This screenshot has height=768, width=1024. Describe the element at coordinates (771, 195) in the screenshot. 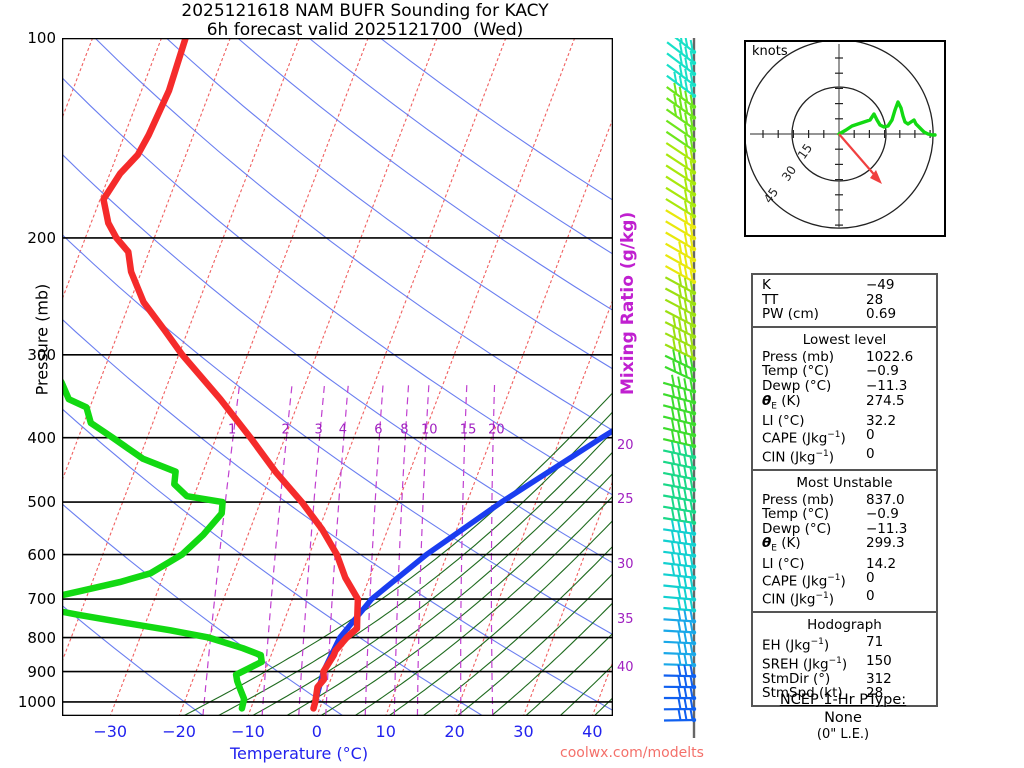

I see `hodograph-ring-label-45: 45` at that location.